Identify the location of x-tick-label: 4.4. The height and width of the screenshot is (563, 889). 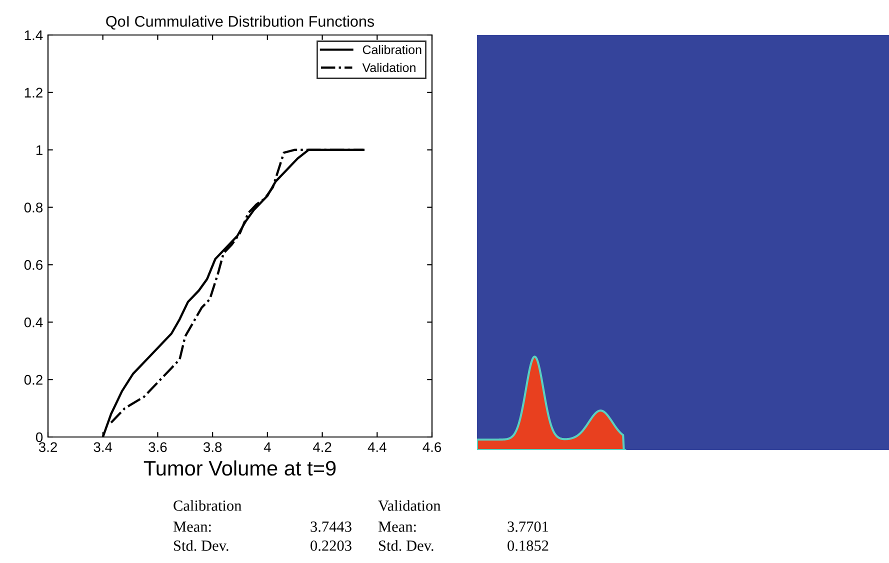
(377, 447).